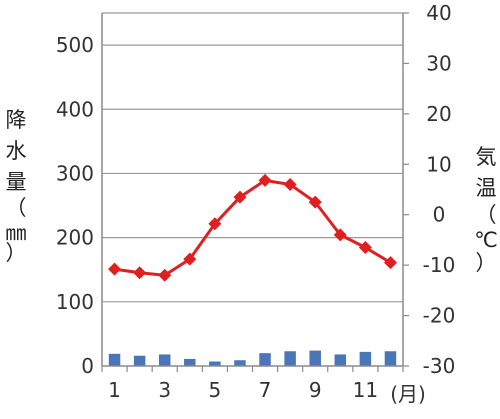  I want to click on right-axis-title-char: 温, so click(486, 188).